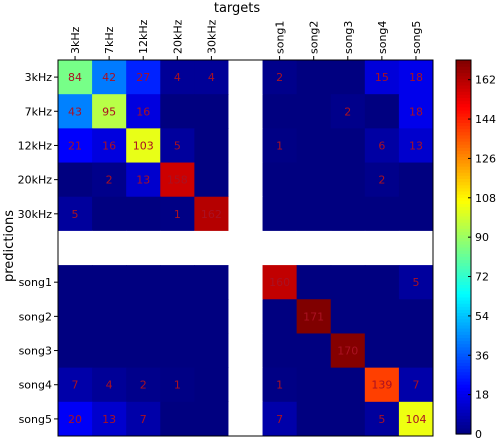 This screenshot has height=442, width=500. What do you see at coordinates (416, 37) in the screenshot?
I see `x-tick-label: song5` at bounding box center [416, 37].